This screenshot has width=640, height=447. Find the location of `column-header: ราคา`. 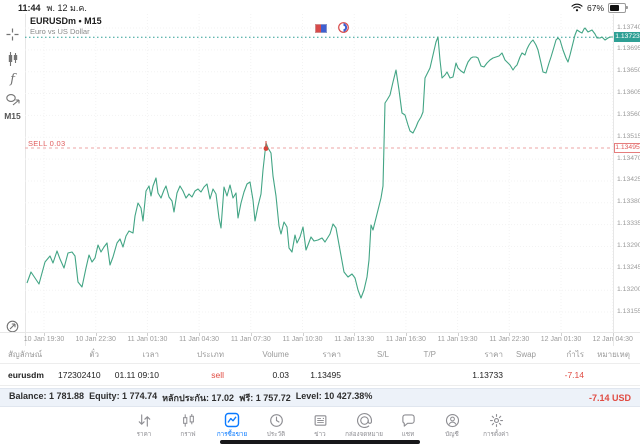

column-header: ราคา is located at coordinates (331, 354).